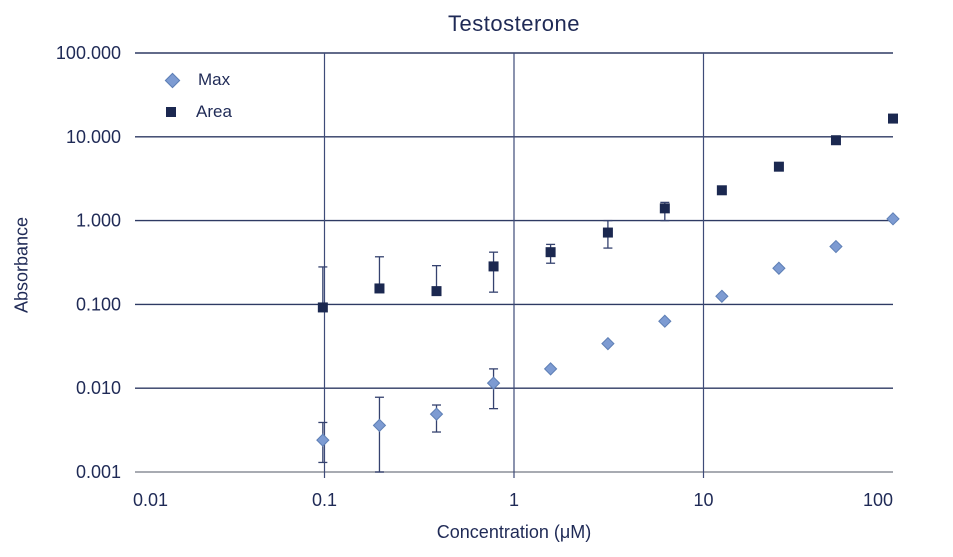  What do you see at coordinates (98, 221) in the screenshot?
I see `y-tick-label: 1.000` at bounding box center [98, 221].